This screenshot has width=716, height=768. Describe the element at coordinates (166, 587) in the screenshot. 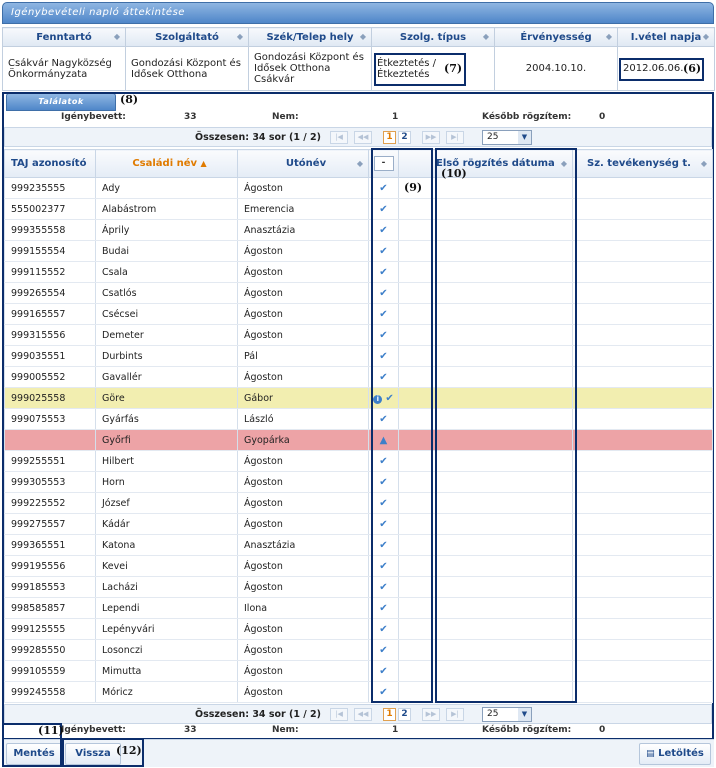

I see `csaladi-nev-cell: Lacházi` at that location.